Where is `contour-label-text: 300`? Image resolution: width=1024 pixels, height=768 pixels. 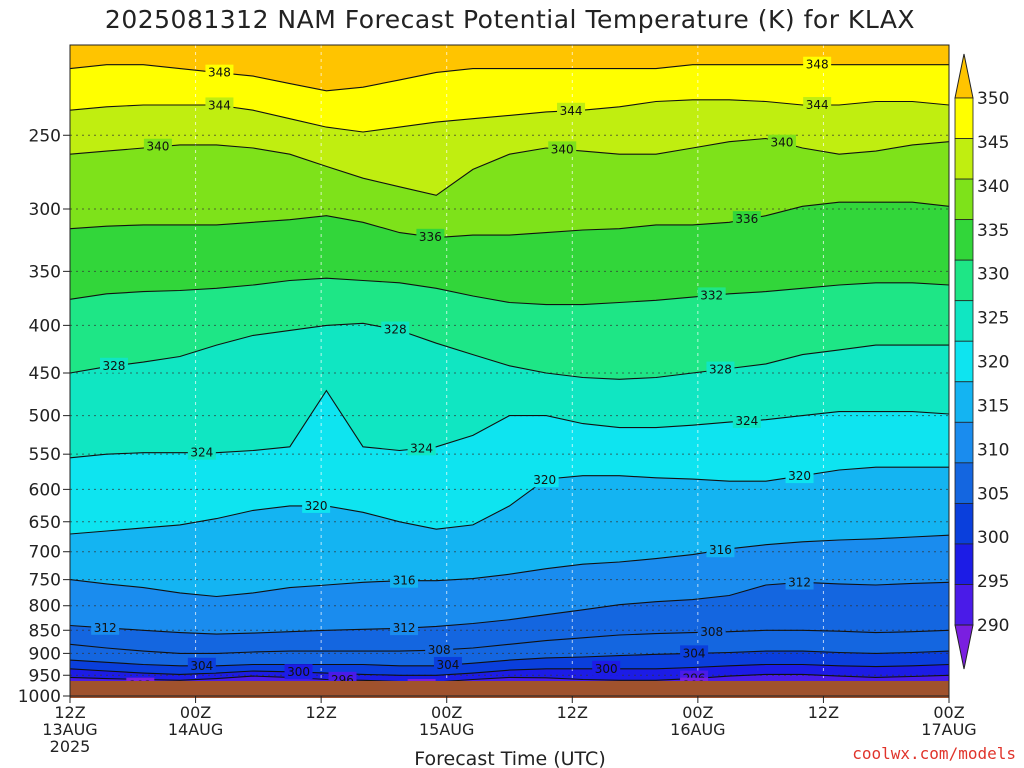
contour-label-text: 300 is located at coordinates (298, 672).